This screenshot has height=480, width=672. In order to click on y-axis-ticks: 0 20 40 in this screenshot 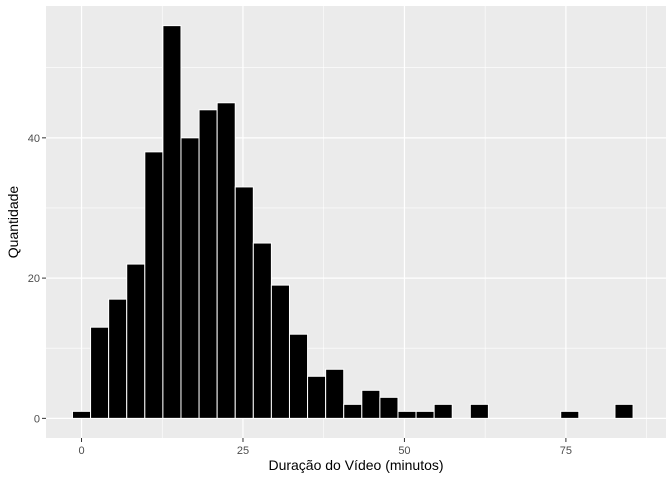, I will do `click(37, 279)`.